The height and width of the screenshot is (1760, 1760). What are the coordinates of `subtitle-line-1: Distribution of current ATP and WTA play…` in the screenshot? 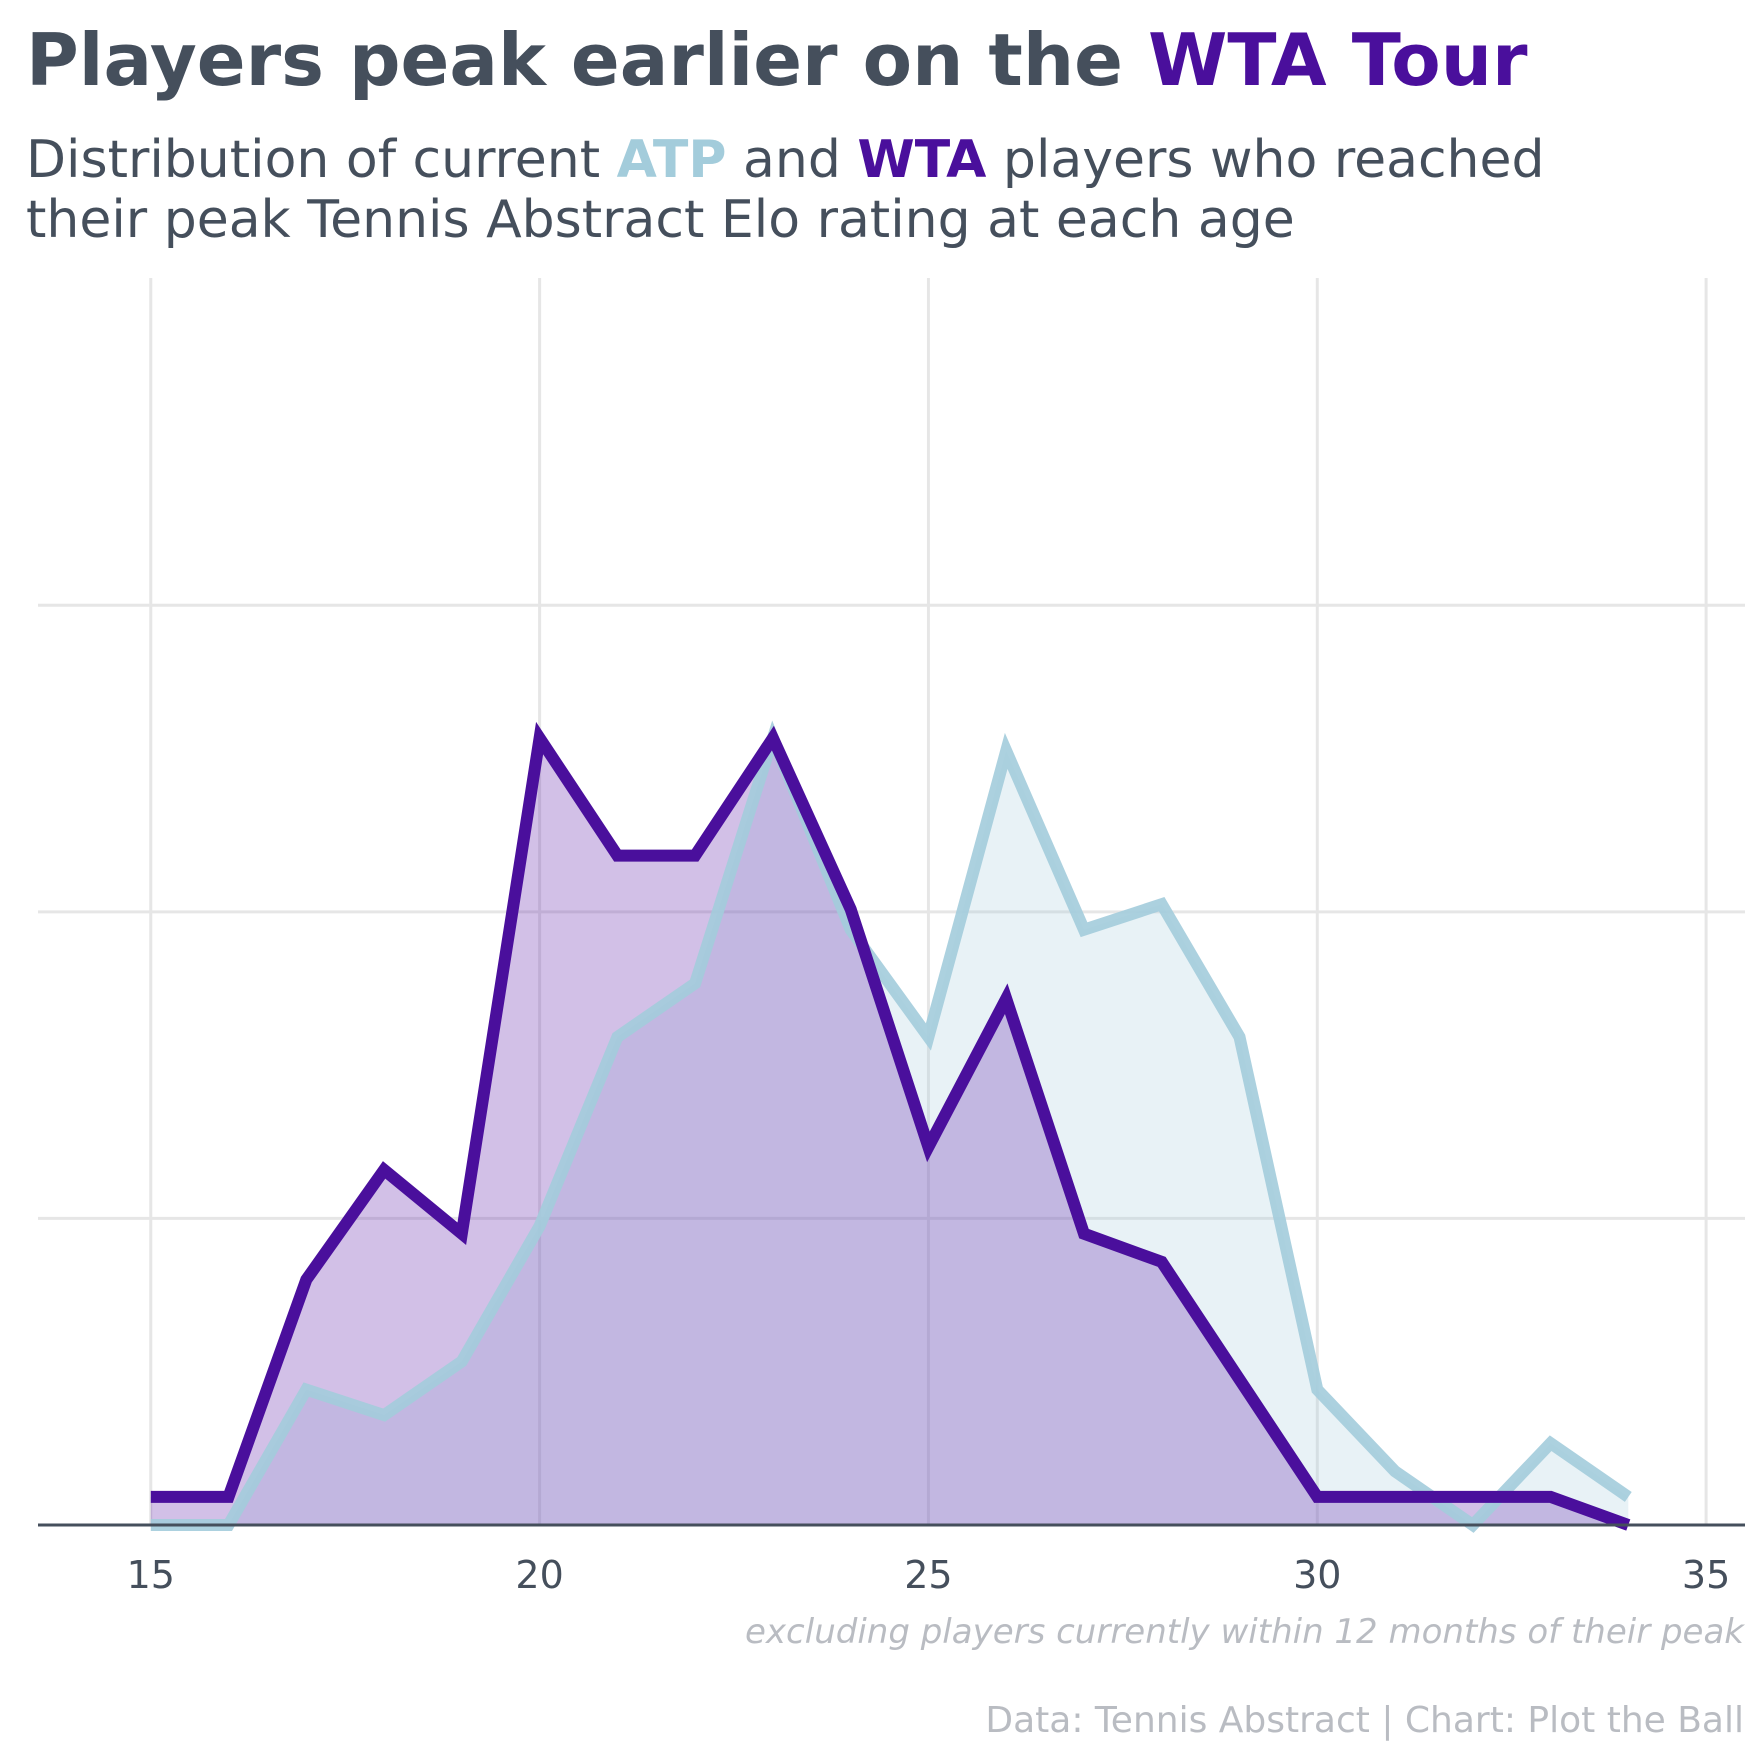 It's located at (785, 160).